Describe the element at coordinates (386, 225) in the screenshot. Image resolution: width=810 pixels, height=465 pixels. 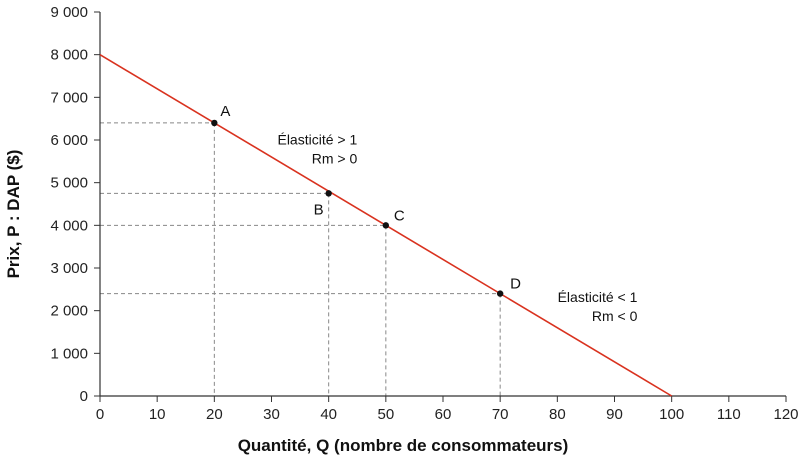
I see `point-c` at that location.